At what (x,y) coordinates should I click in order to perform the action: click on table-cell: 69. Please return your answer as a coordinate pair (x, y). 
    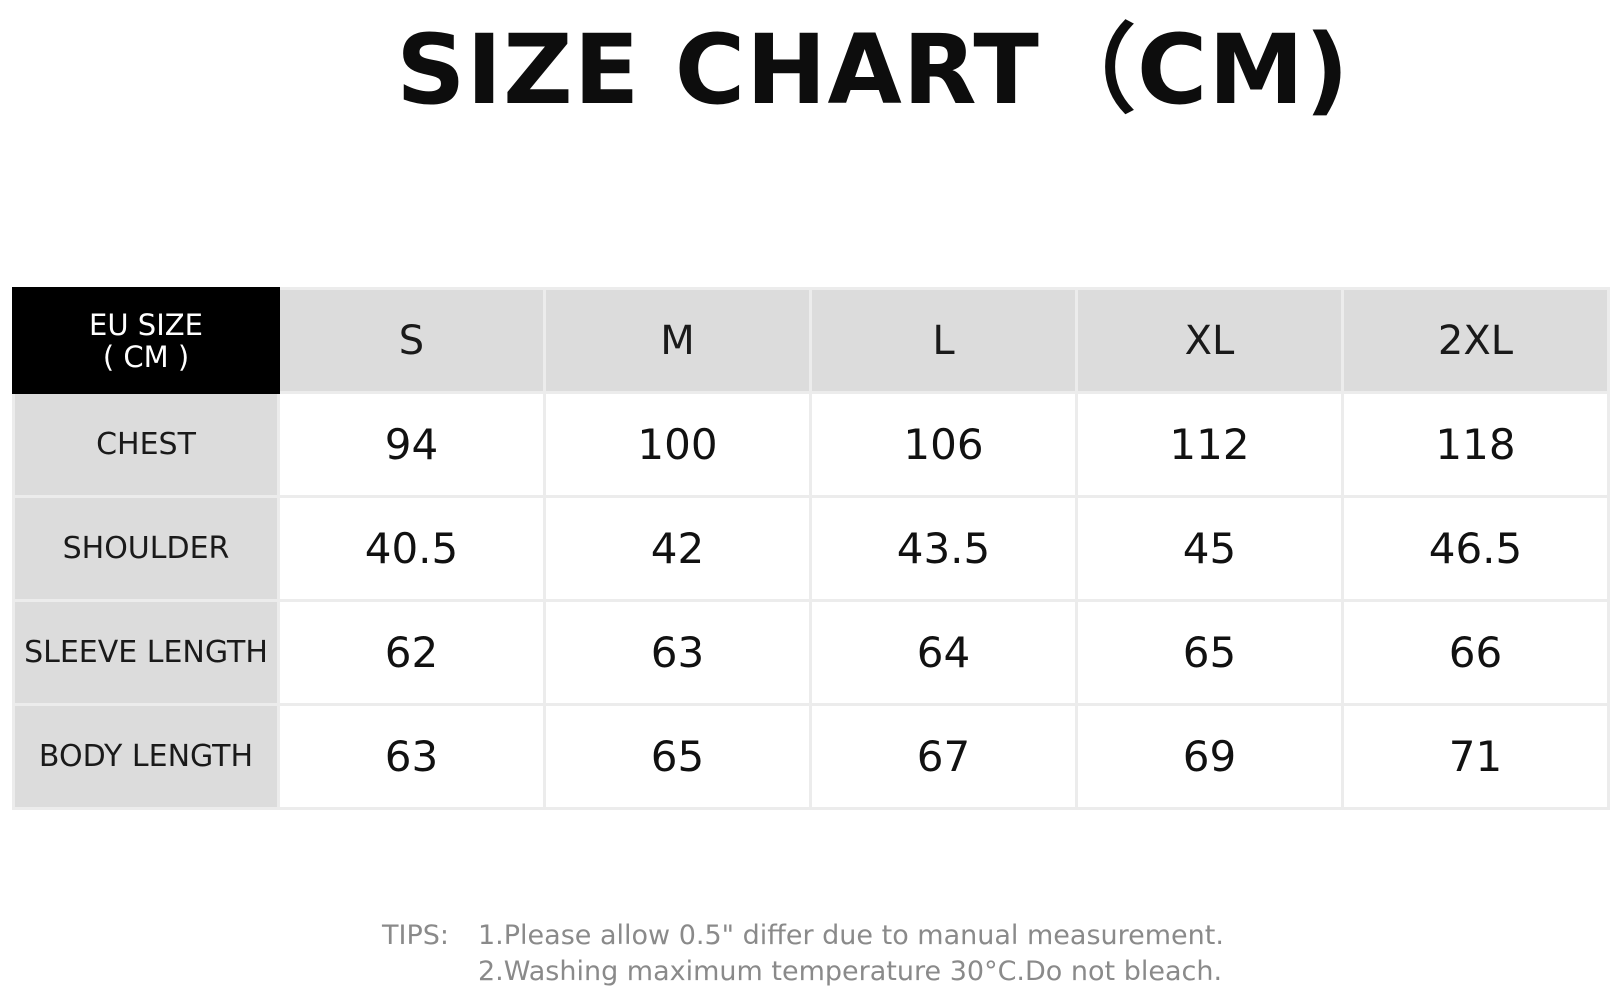
    Looking at the image, I should click on (1209, 756).